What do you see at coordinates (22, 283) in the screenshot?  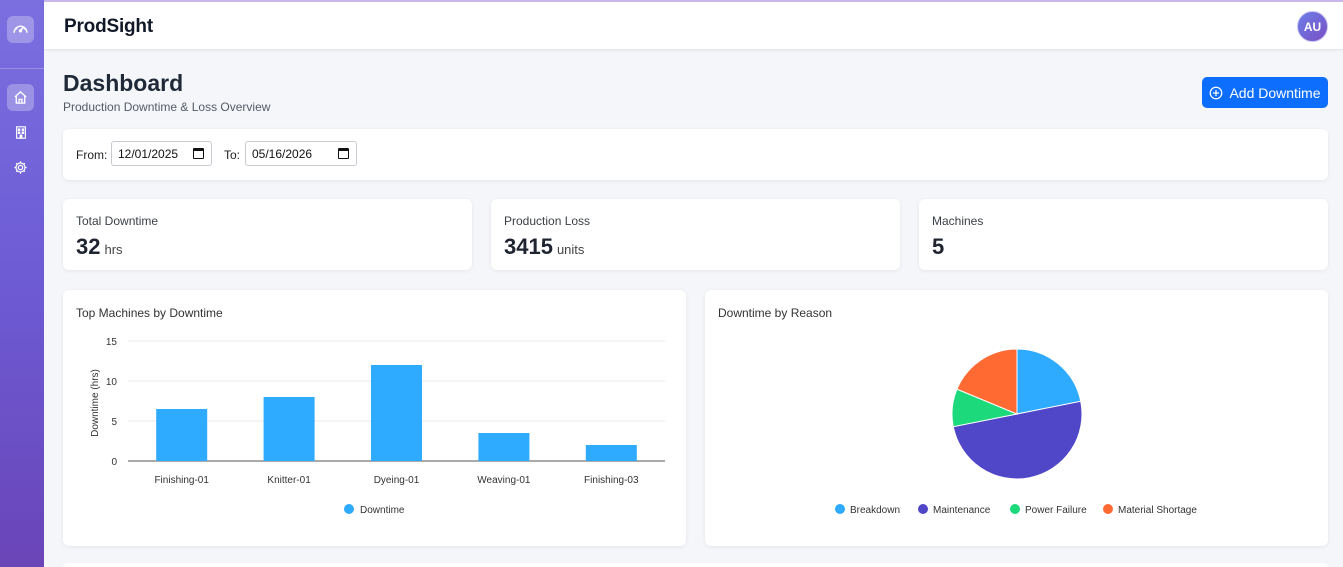 I see `sidebar` at bounding box center [22, 283].